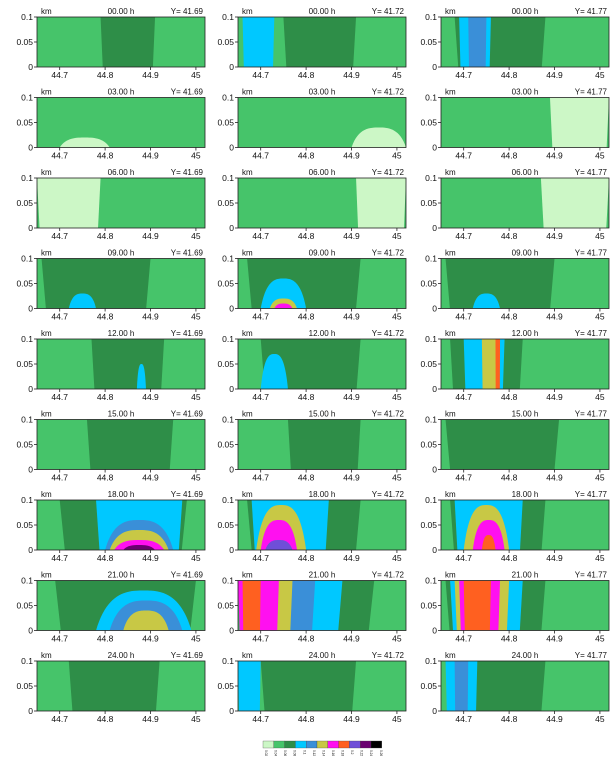 The image size is (613, 760). I want to click on time-label: 21.00 h, so click(525, 575).